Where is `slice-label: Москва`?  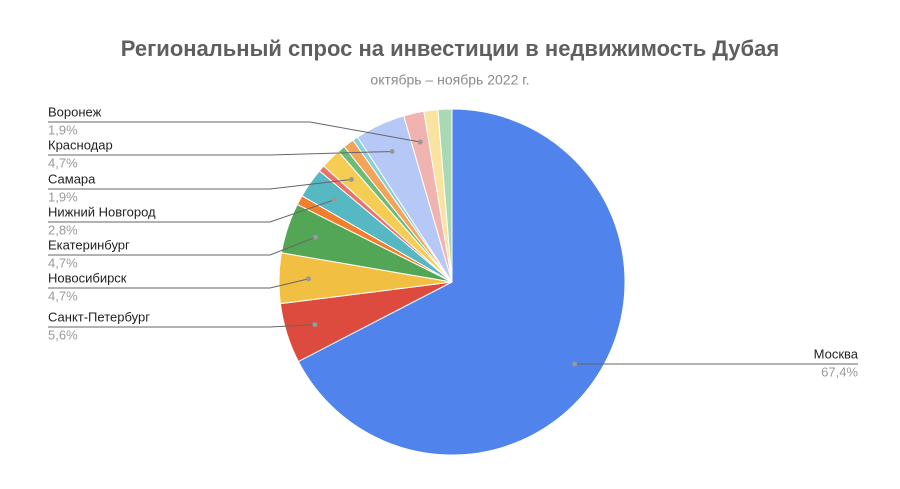
slice-label: Москва is located at coordinates (836, 353).